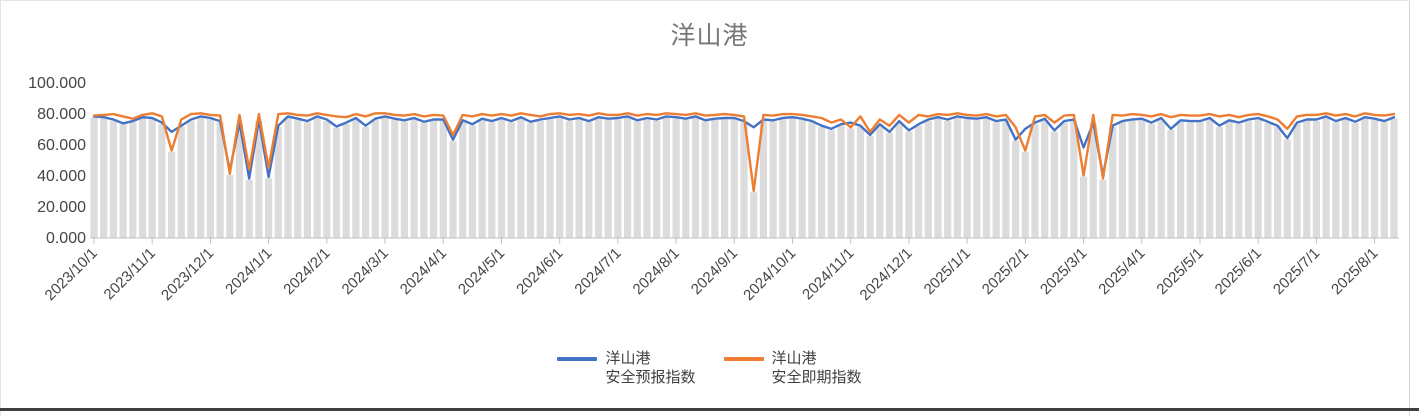  I want to click on y-tick-label: 40.000, so click(61, 176).